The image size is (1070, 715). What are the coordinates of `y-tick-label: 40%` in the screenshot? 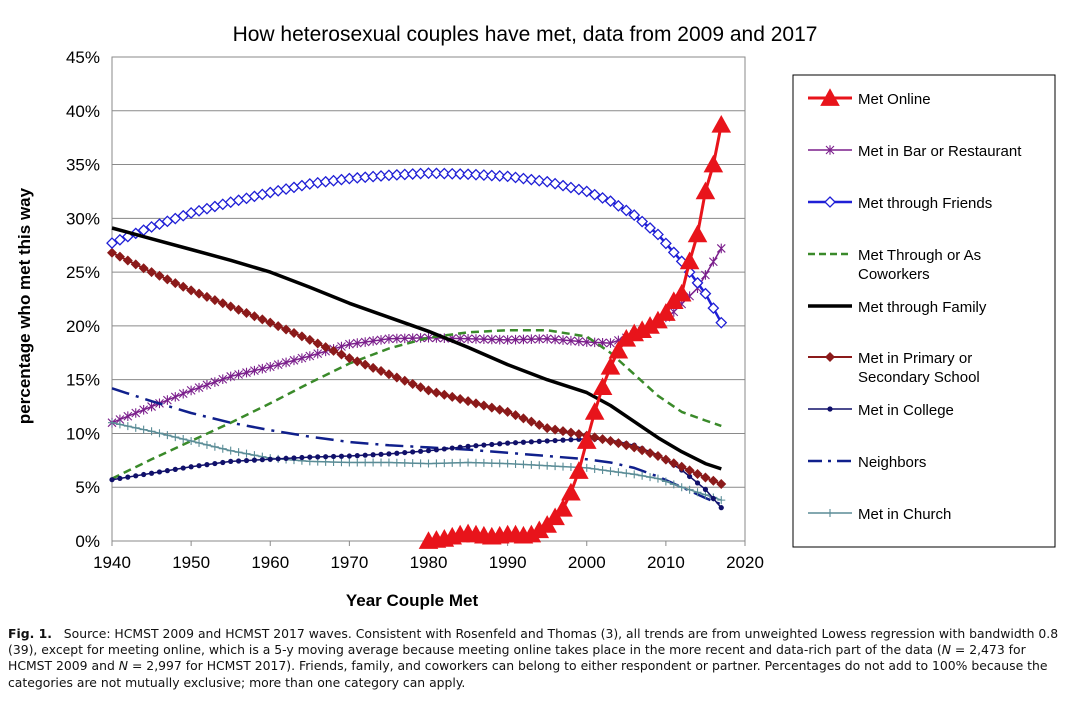 It's located at (83, 111).